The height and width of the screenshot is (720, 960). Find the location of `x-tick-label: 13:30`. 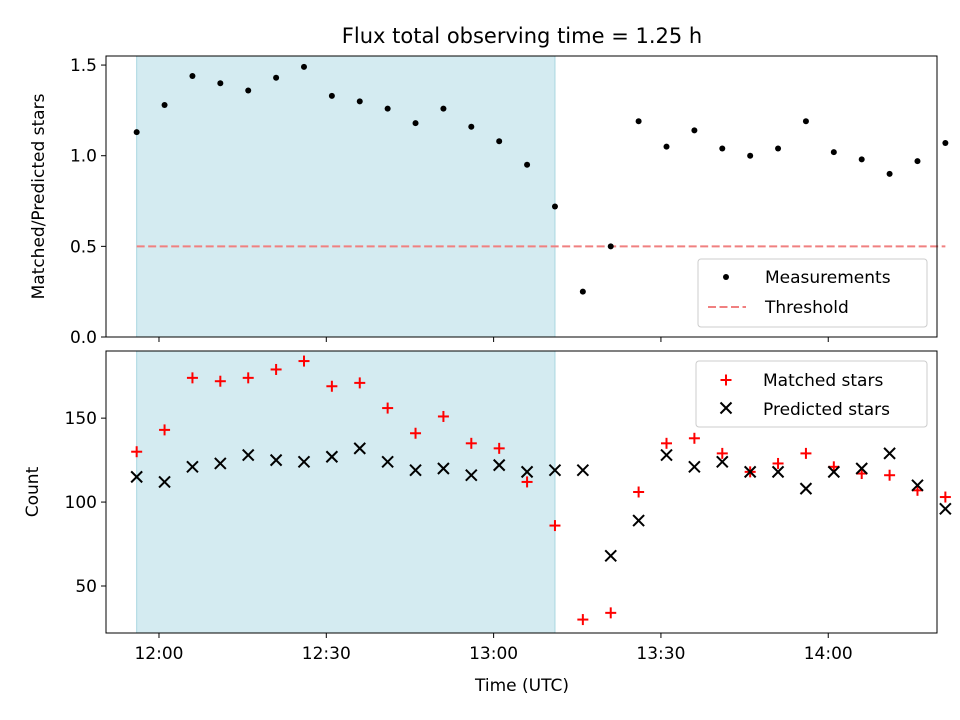

x-tick-label: 13:30 is located at coordinates (660, 654).